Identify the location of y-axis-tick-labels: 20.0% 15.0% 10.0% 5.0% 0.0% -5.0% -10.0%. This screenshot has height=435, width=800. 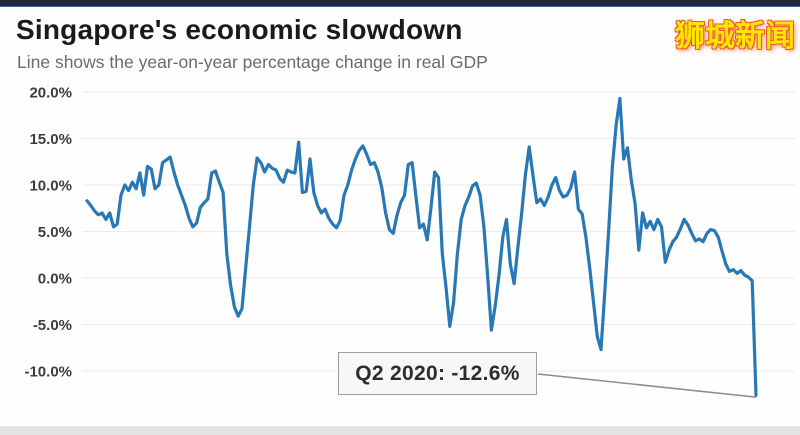
(48, 233).